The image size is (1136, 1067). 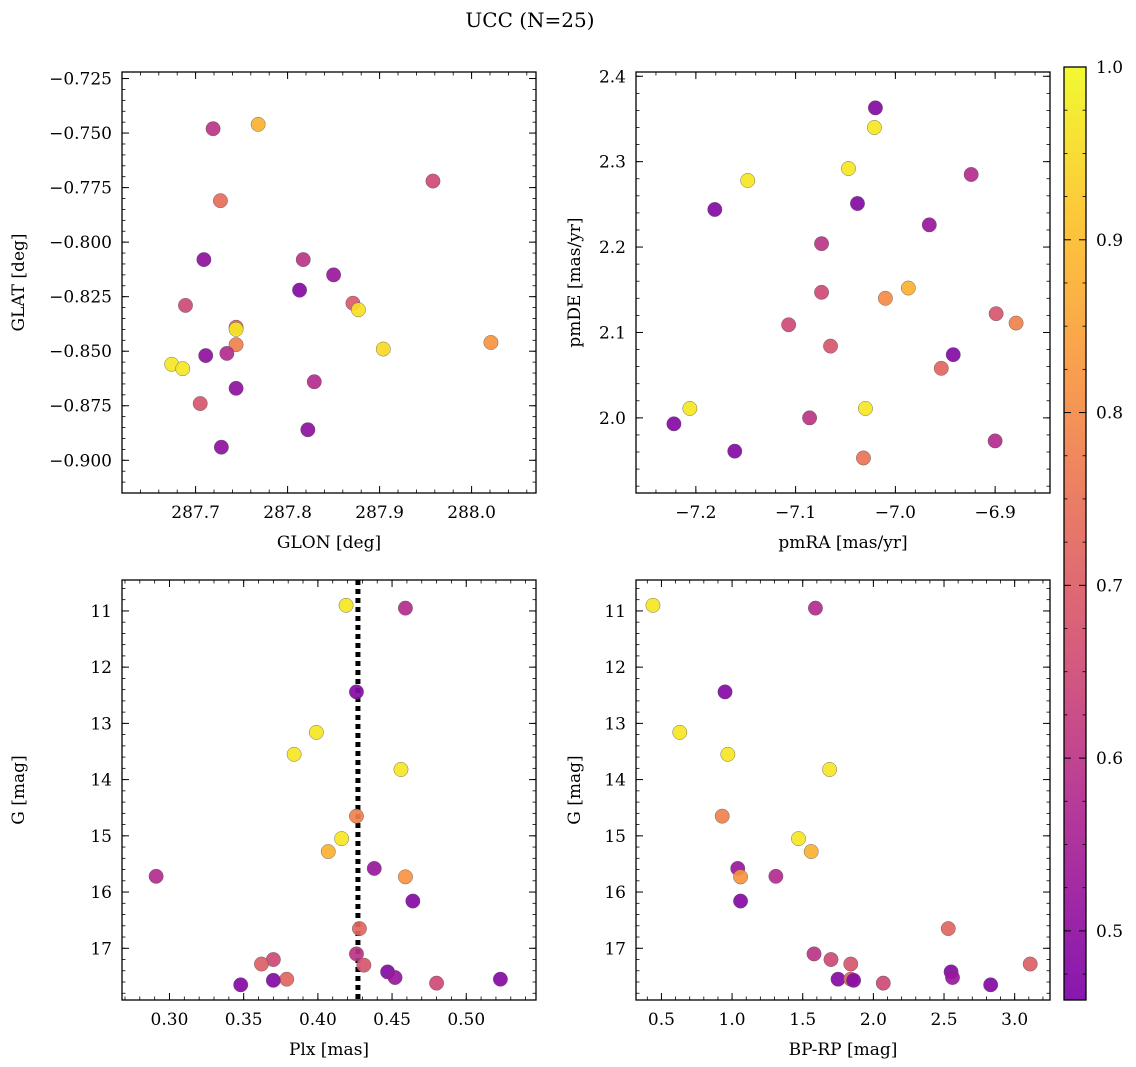 What do you see at coordinates (1014, 1020) in the screenshot?
I see `x-tick-label: 3.0` at bounding box center [1014, 1020].